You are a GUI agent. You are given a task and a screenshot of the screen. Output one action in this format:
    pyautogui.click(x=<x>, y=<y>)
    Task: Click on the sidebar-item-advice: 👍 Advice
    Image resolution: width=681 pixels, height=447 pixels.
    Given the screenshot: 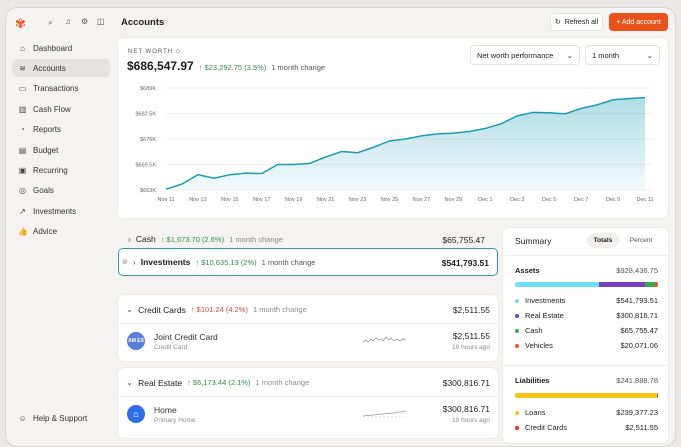 What is the action you would take?
    pyautogui.click(x=61, y=232)
    